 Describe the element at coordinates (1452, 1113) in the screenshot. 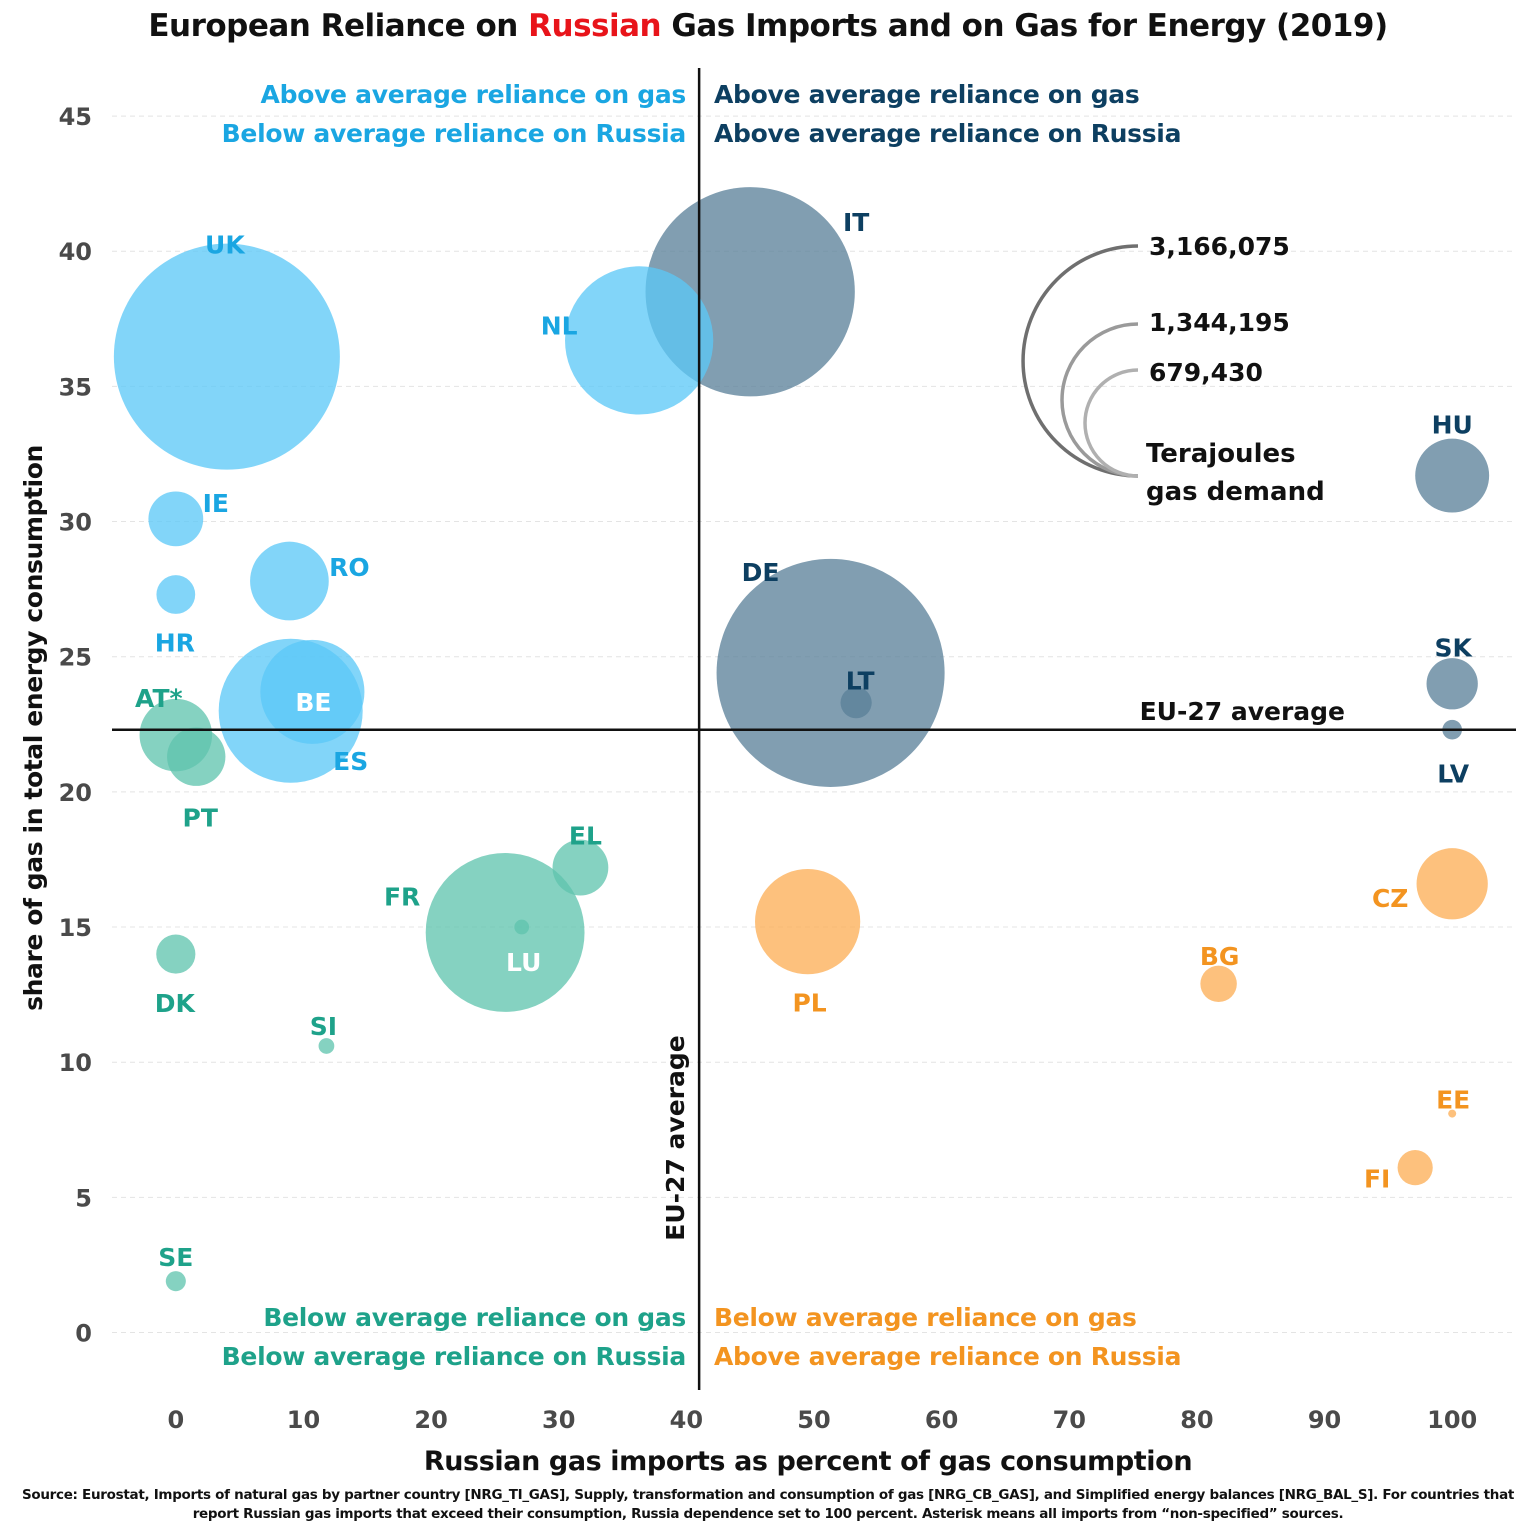

I see `bubble-ee` at that location.